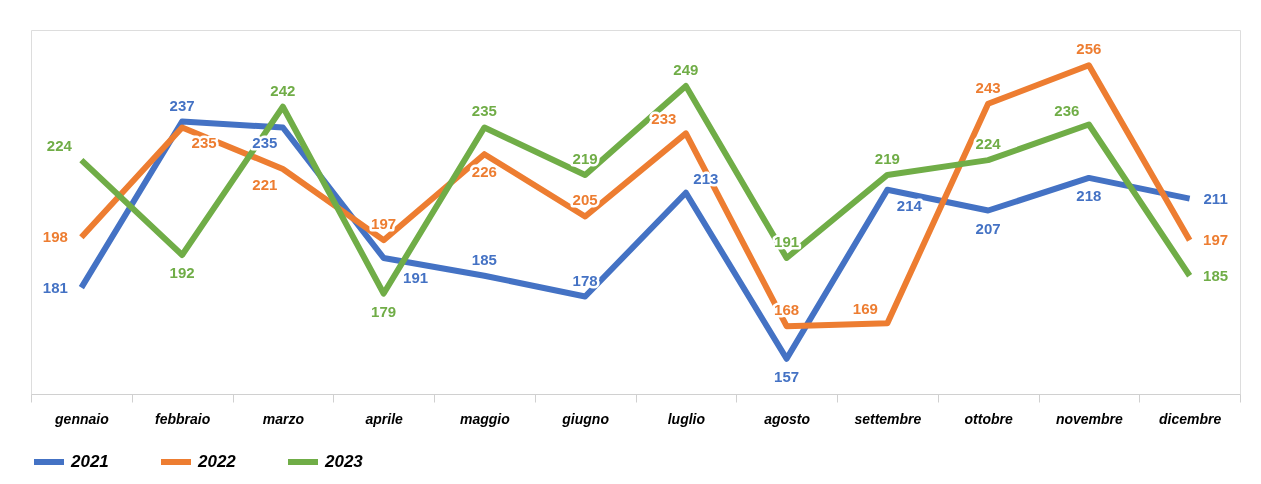 The height and width of the screenshot is (484, 1261). What do you see at coordinates (865, 309) in the screenshot?
I see `data-label: 169` at bounding box center [865, 309].